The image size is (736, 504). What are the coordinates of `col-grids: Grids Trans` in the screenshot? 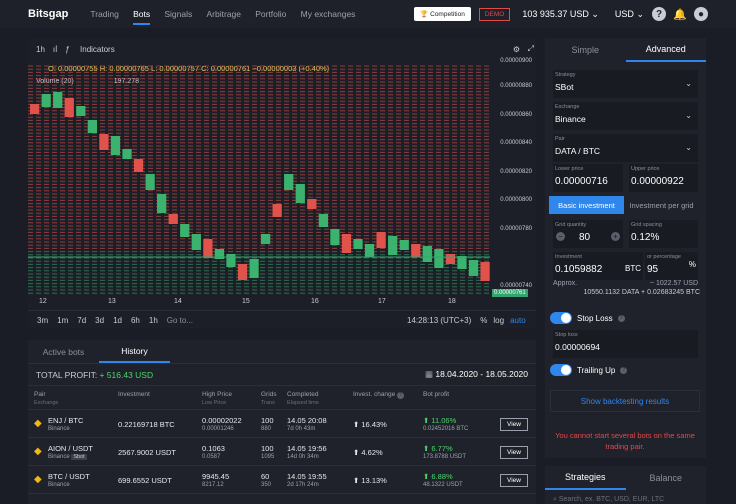 It's located at (269, 399).